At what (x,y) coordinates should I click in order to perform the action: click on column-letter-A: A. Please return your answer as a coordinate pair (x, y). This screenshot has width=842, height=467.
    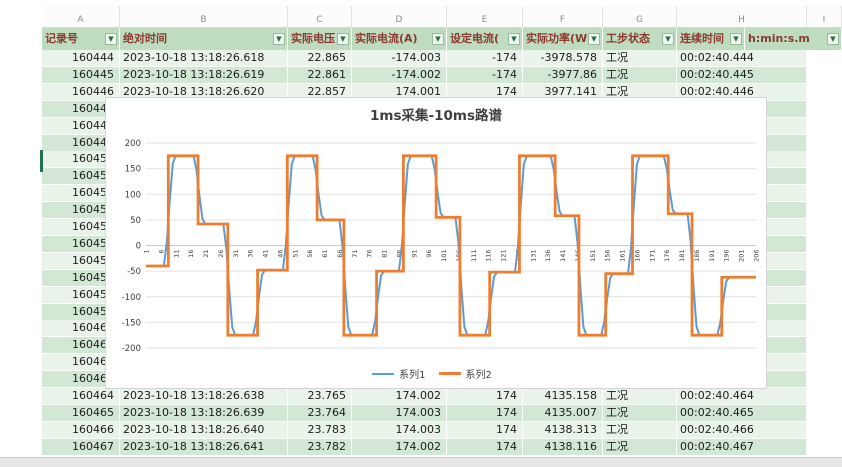
    Looking at the image, I should click on (81, 17).